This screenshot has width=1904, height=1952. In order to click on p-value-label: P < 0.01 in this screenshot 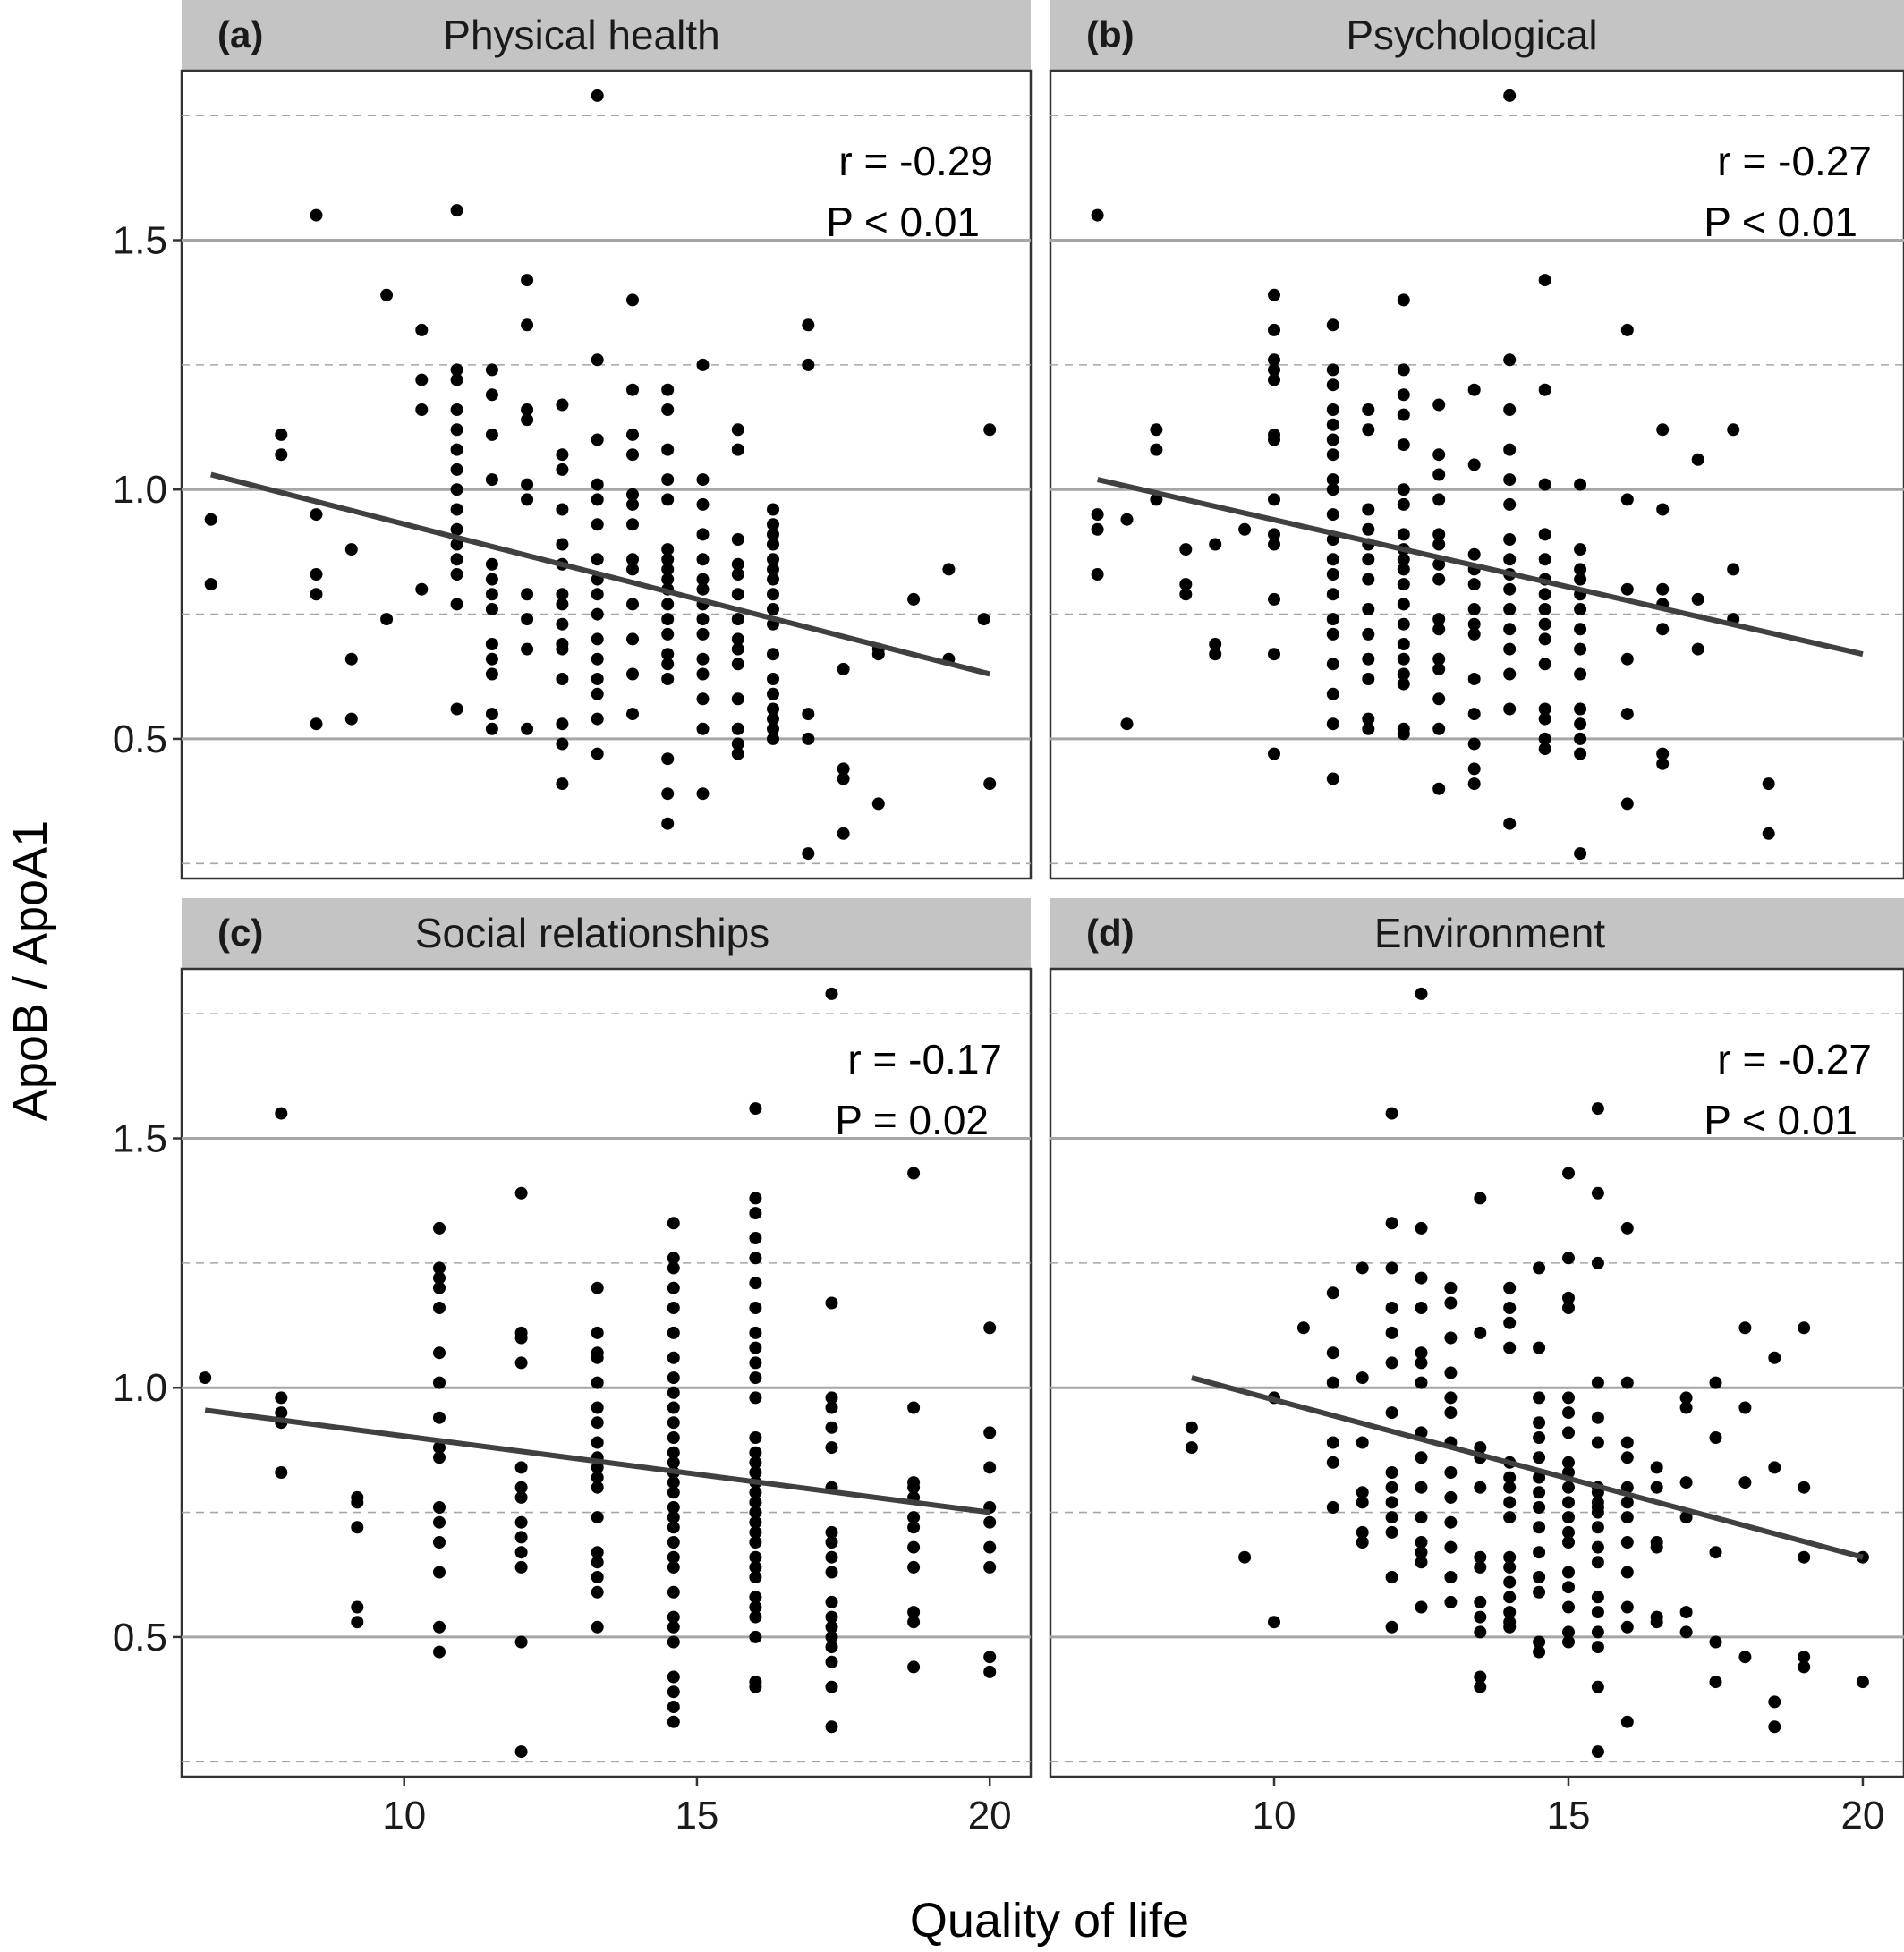, I will do `click(903, 222)`.